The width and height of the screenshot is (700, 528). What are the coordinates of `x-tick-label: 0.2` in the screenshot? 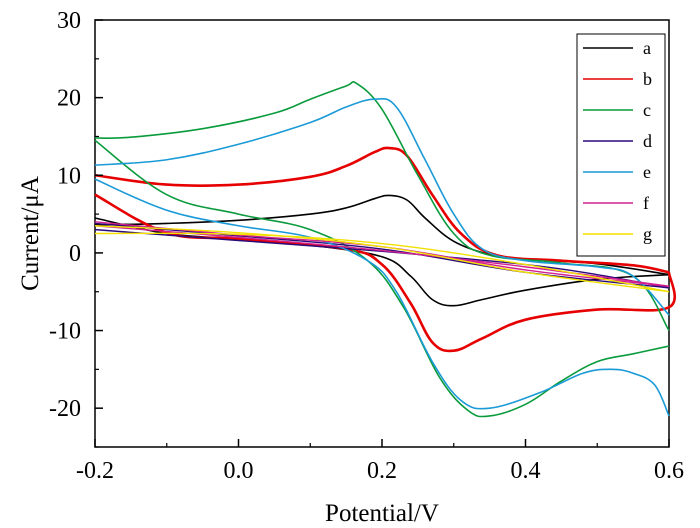 It's located at (382, 471).